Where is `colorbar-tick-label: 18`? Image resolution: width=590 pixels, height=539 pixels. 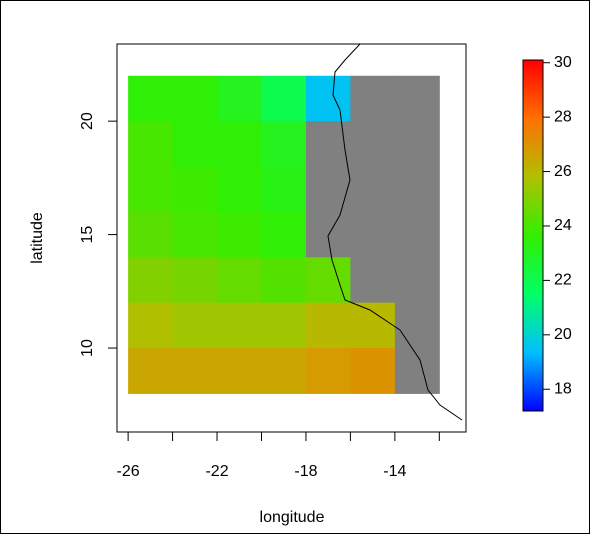 colorbar-tick-label: 18 is located at coordinates (563, 388).